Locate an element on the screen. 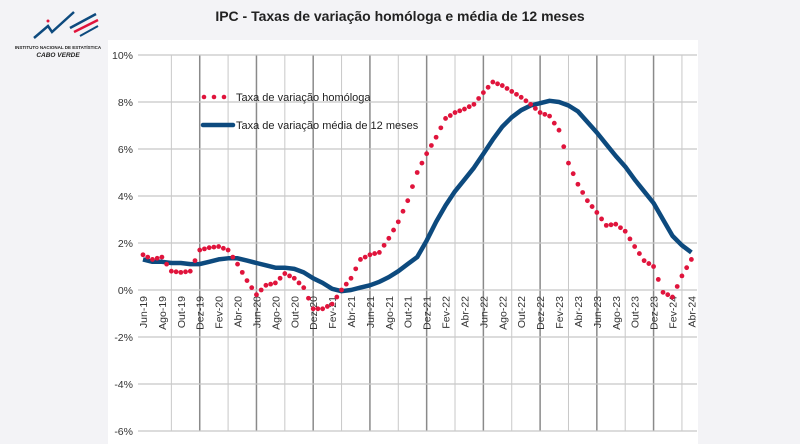 This screenshot has width=800, height=444. x-tick-label: Out-20 is located at coordinates (295, 312).